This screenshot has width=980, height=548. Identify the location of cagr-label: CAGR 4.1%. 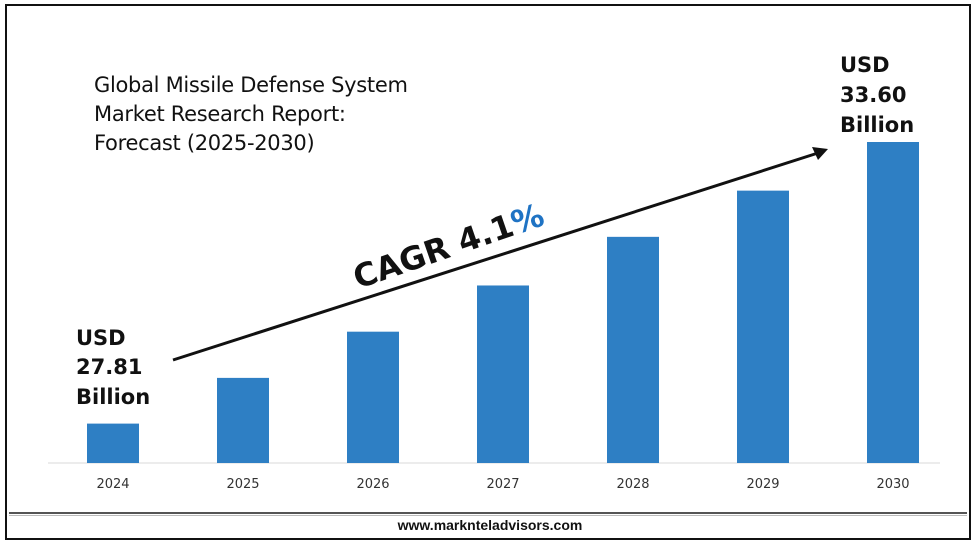
(448, 246).